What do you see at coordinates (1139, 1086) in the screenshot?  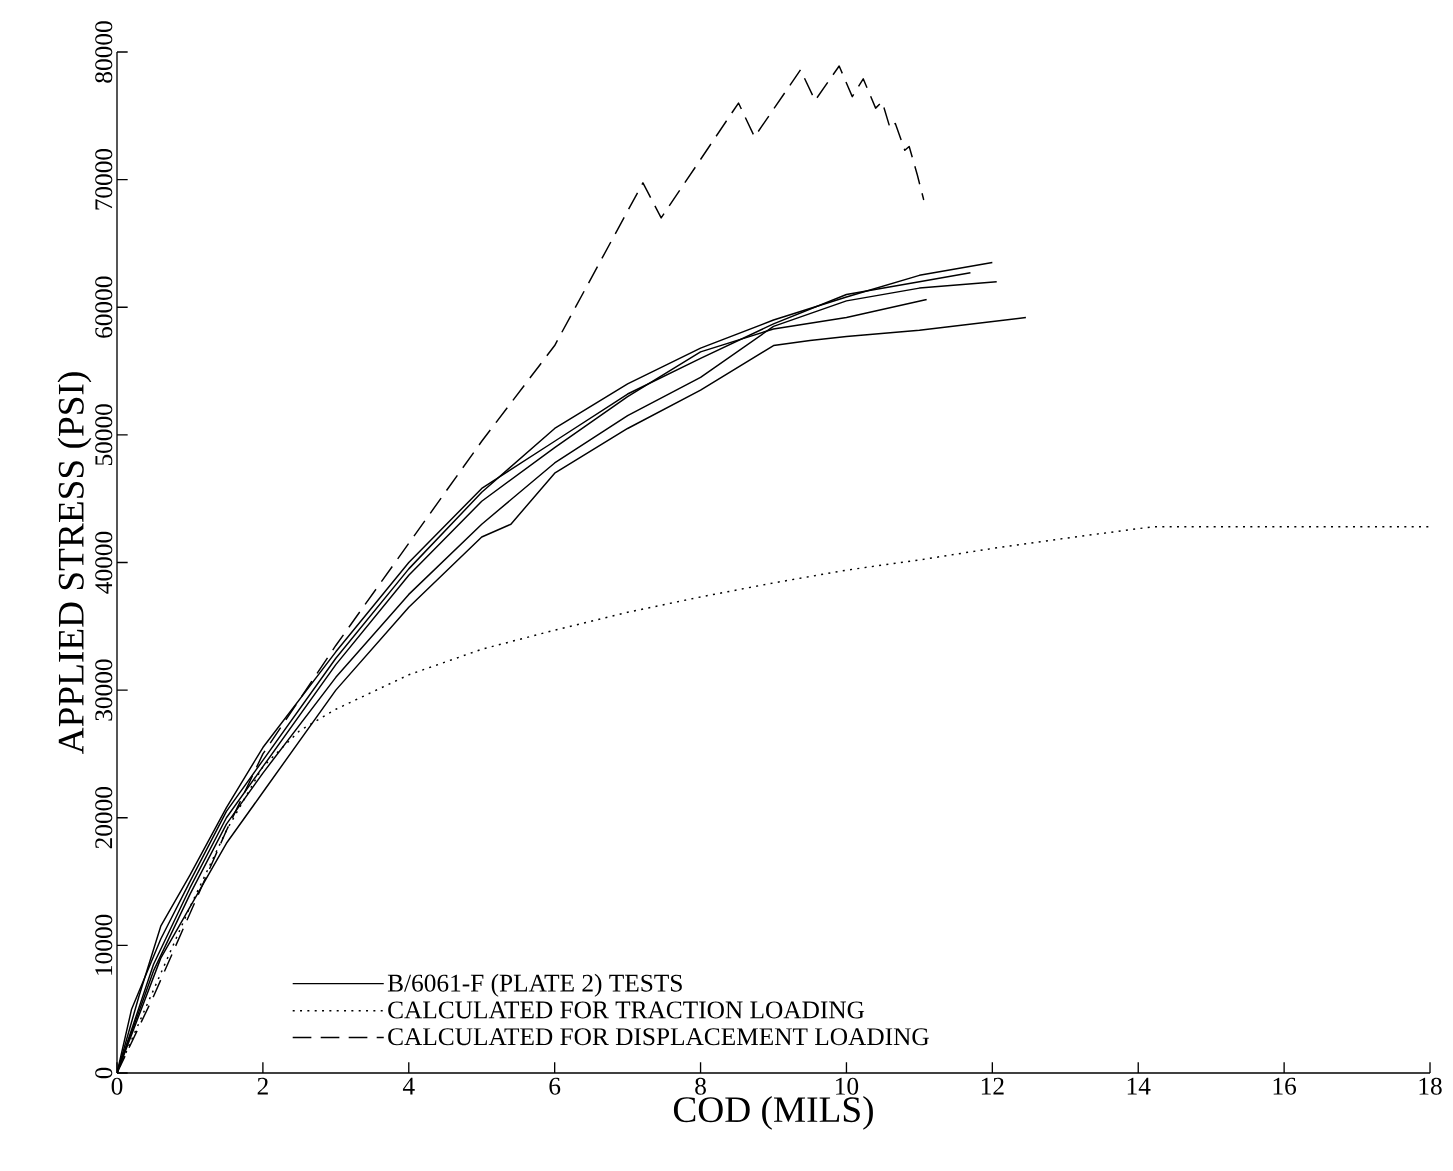 I see `x-tick-label: 14` at bounding box center [1139, 1086].